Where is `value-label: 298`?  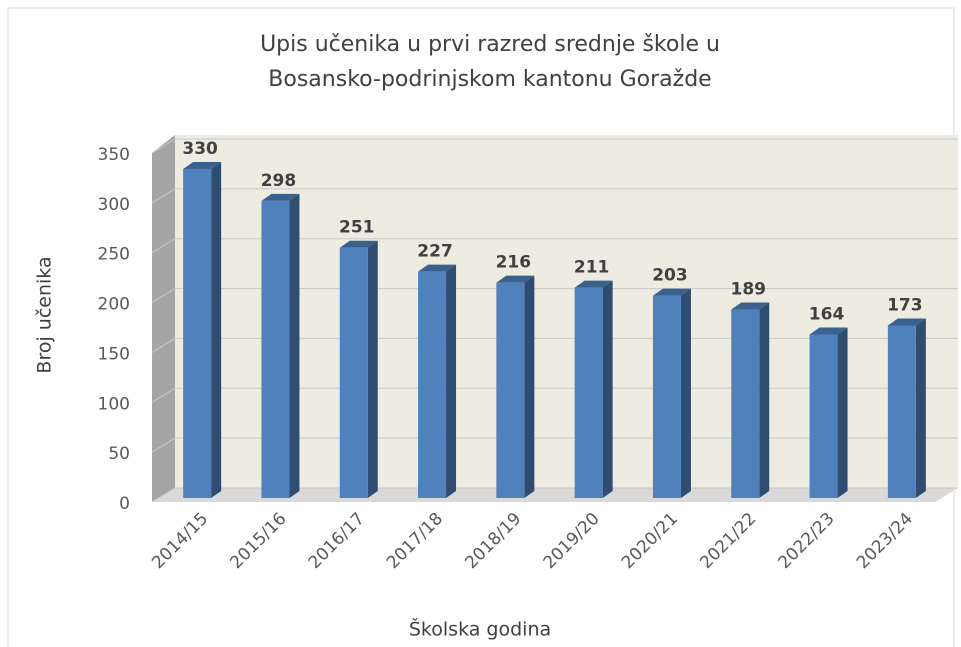 value-label: 298 is located at coordinates (279, 181).